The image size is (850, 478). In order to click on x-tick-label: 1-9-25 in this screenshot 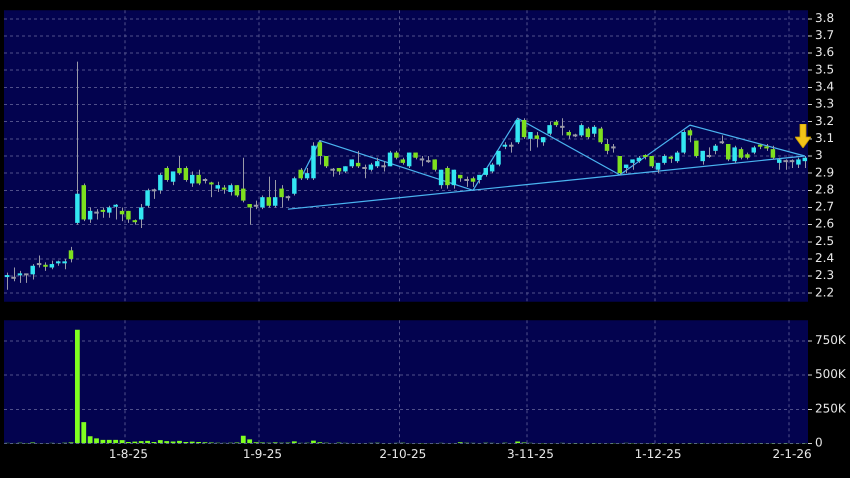, I will do `click(262, 453)`.